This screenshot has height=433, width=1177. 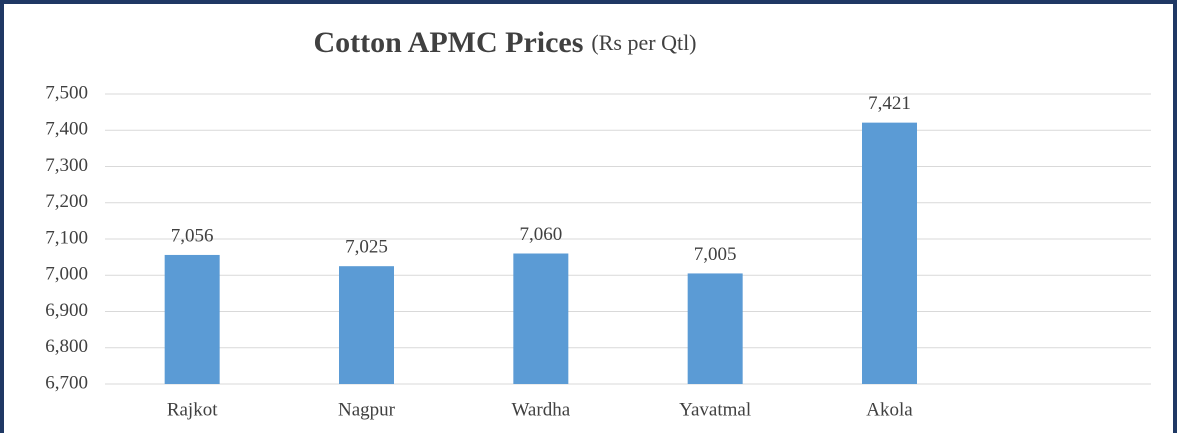 What do you see at coordinates (66, 92) in the screenshot?
I see `y-tick-label: 7,500` at bounding box center [66, 92].